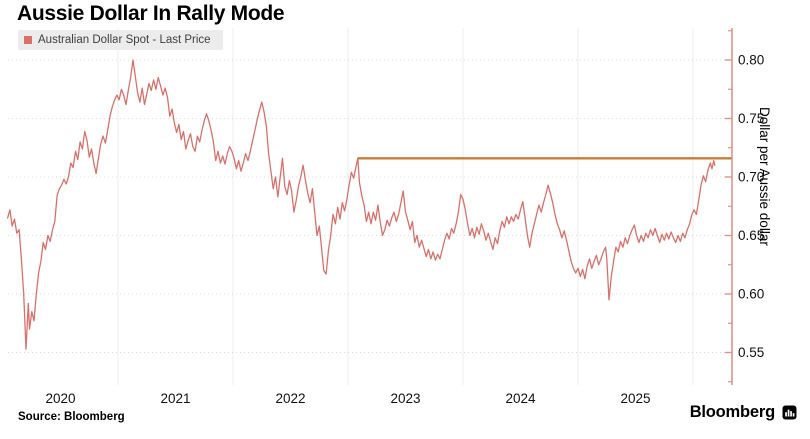  What do you see at coordinates (635, 398) in the screenshot?
I see `x-tick-label: 2025` at bounding box center [635, 398].